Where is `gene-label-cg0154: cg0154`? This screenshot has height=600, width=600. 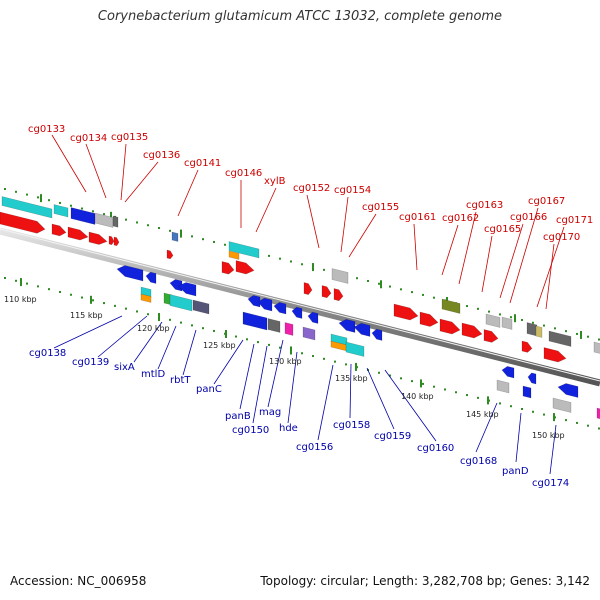 gene-label-cg0154: cg0154 is located at coordinates (352, 190).